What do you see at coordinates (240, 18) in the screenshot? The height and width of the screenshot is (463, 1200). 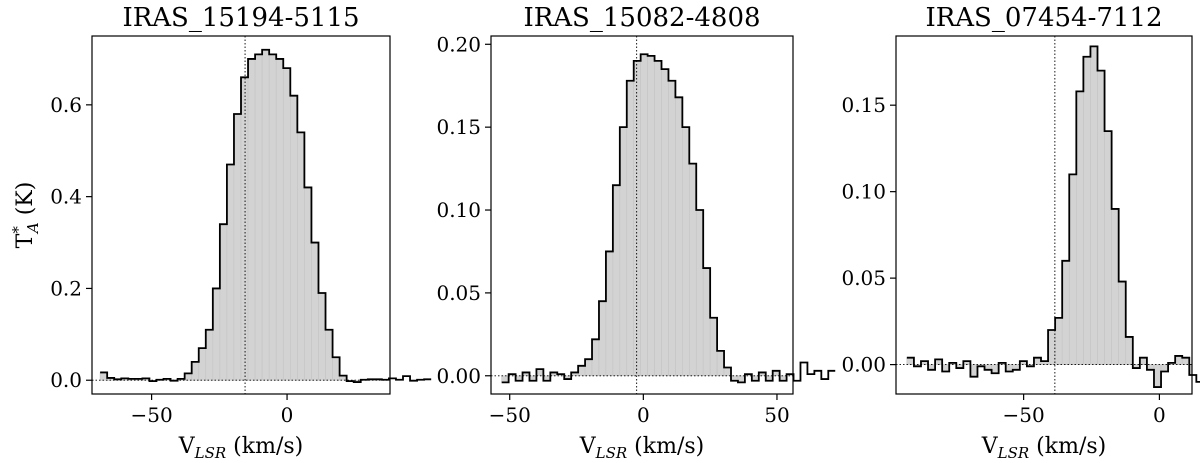 I see `panel-title: IRAS_15194-5115` at bounding box center [240, 18].